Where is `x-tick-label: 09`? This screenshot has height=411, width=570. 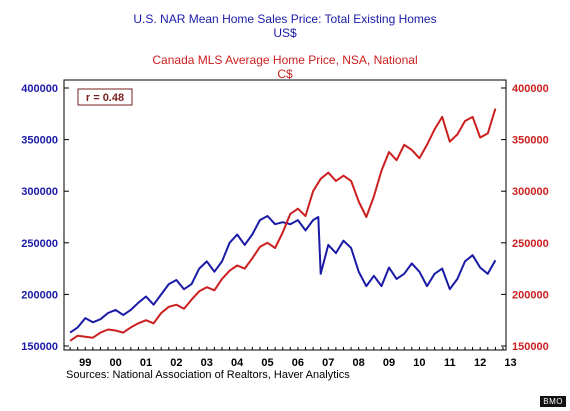 x-tick-label: 09 is located at coordinates (389, 363).